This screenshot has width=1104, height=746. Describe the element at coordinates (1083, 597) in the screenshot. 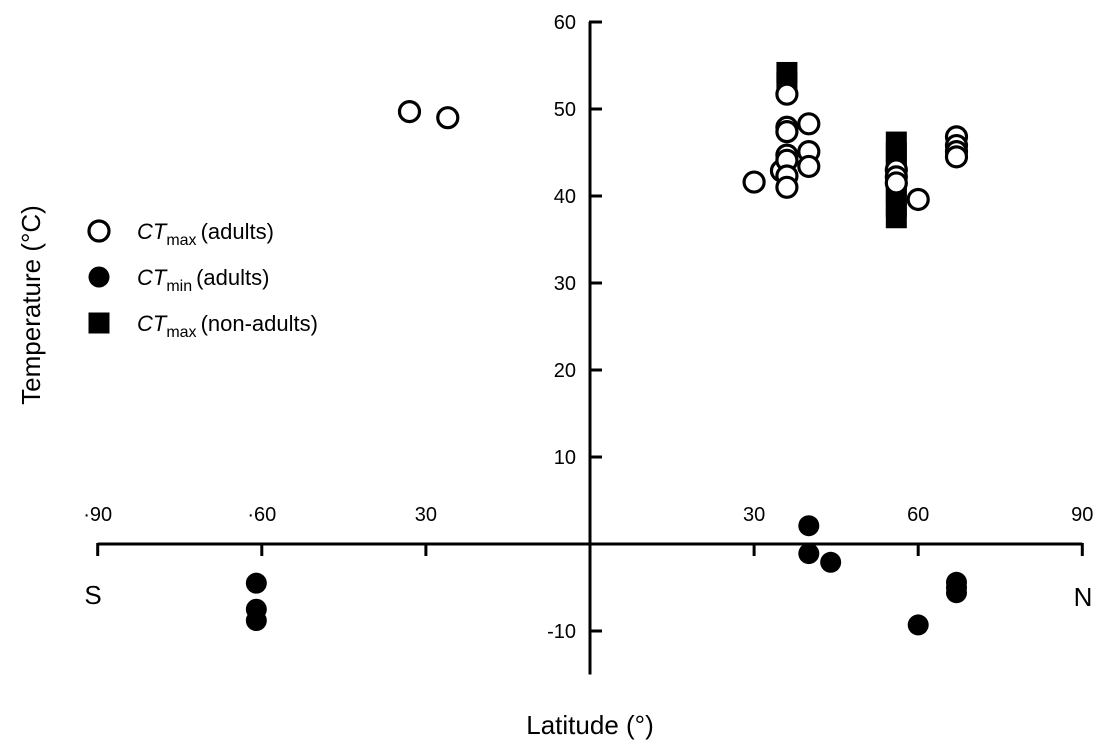

I see `north-label: N` at that location.